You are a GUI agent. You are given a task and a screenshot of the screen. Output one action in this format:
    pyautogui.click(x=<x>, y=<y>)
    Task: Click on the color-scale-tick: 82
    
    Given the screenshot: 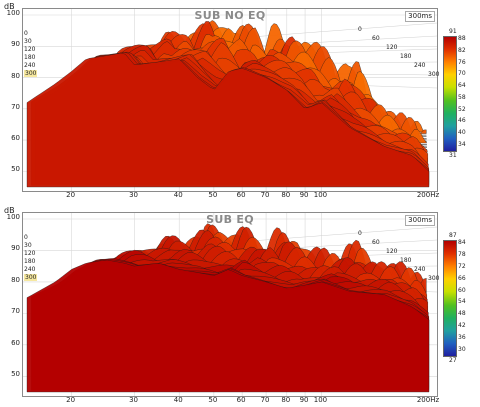 What is the action you would take?
    pyautogui.click(x=462, y=50)
    